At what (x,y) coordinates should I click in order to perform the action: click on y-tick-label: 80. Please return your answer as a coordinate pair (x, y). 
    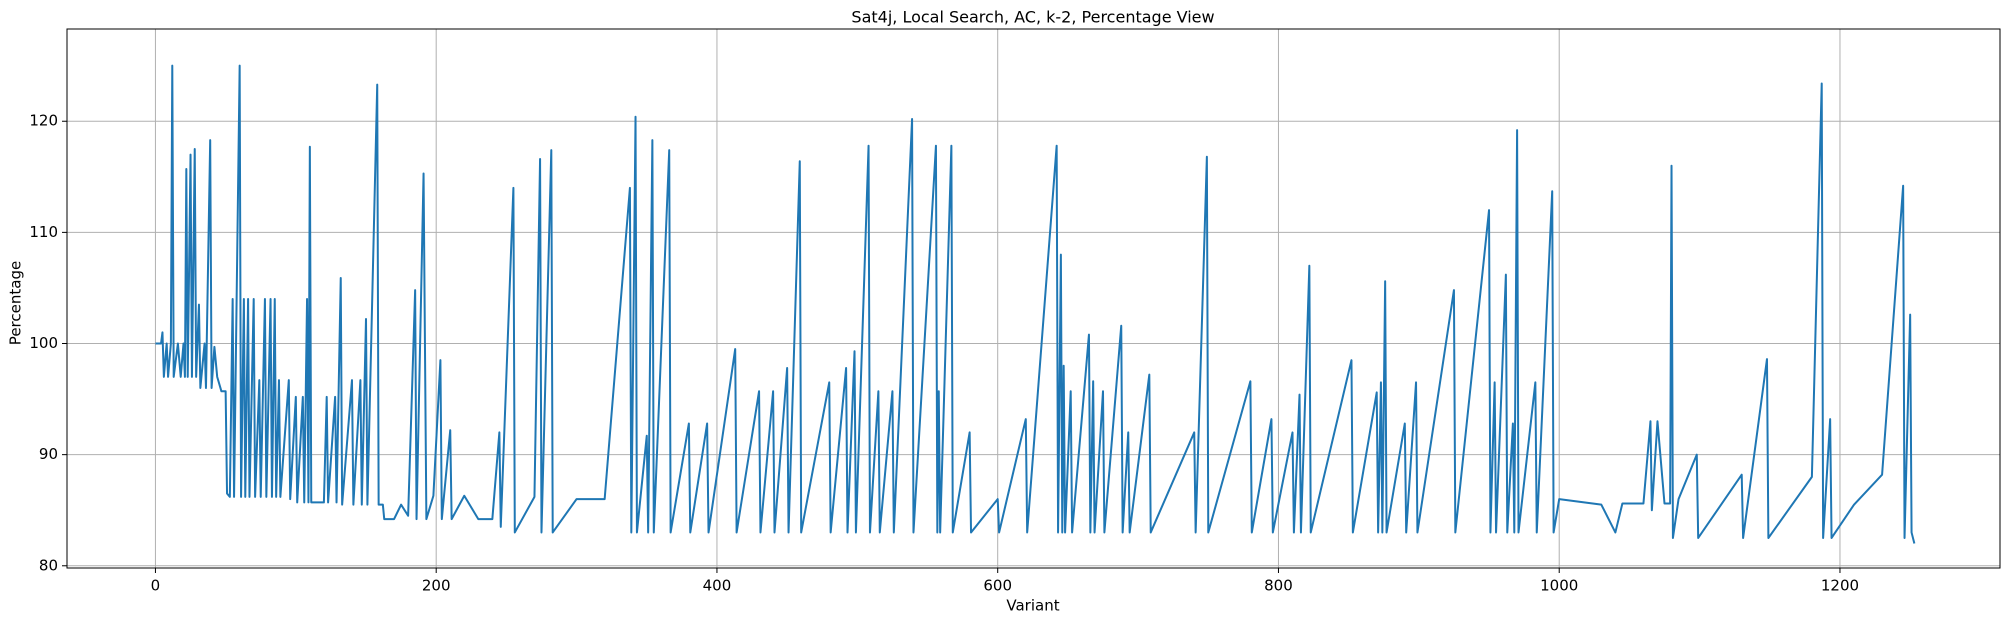
    Looking at the image, I should click on (48, 565).